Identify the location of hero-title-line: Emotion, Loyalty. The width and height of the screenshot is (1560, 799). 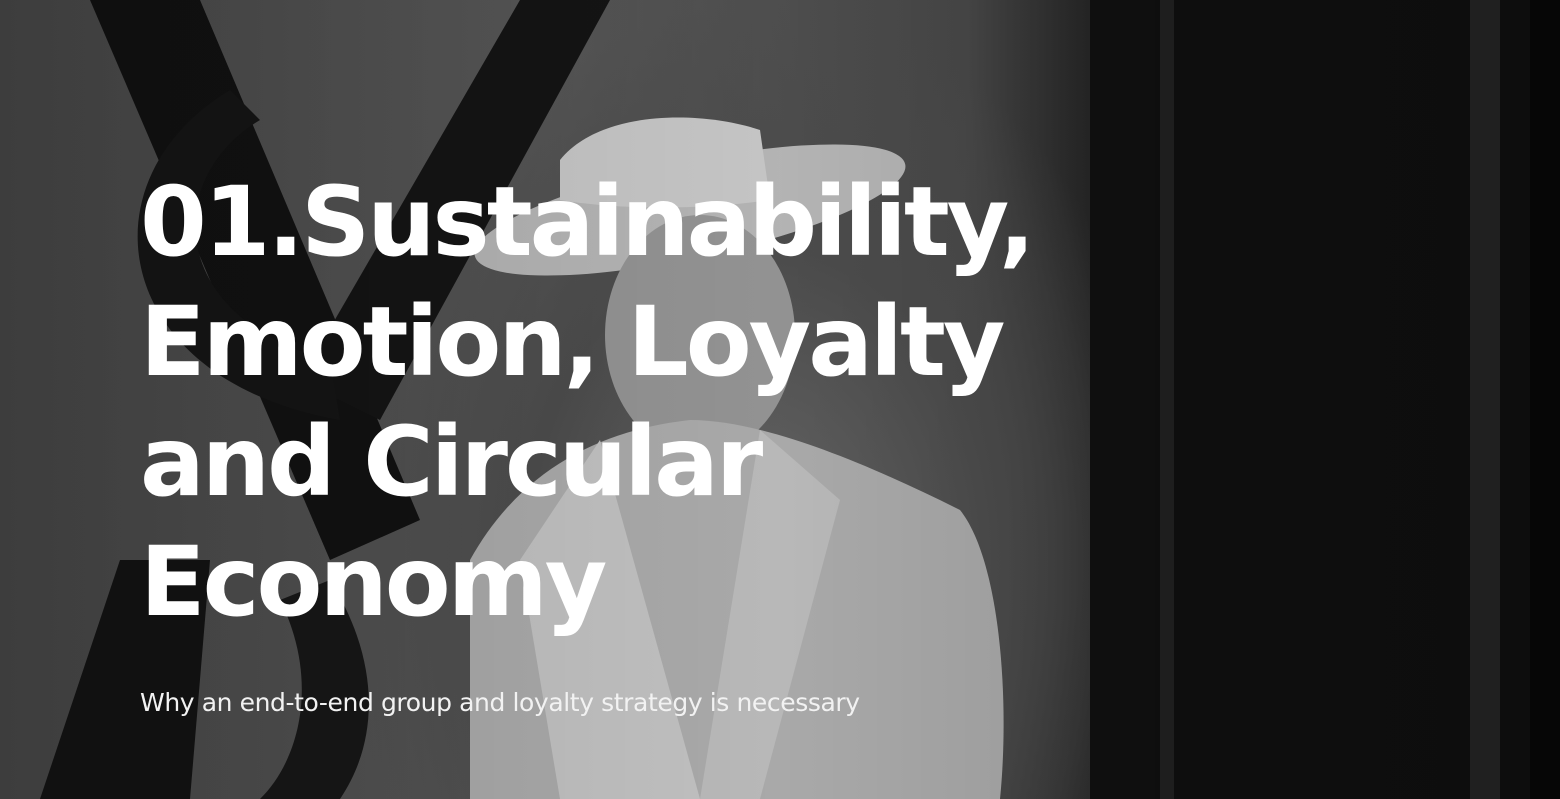
(572, 342).